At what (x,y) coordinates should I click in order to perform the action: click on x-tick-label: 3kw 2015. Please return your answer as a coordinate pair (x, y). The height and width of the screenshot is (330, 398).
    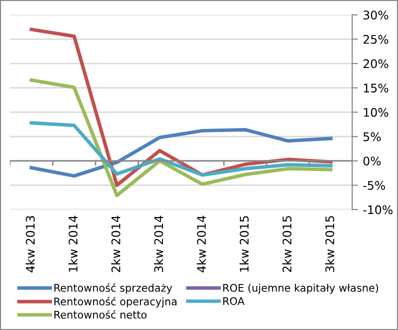
    Looking at the image, I should click on (329, 244).